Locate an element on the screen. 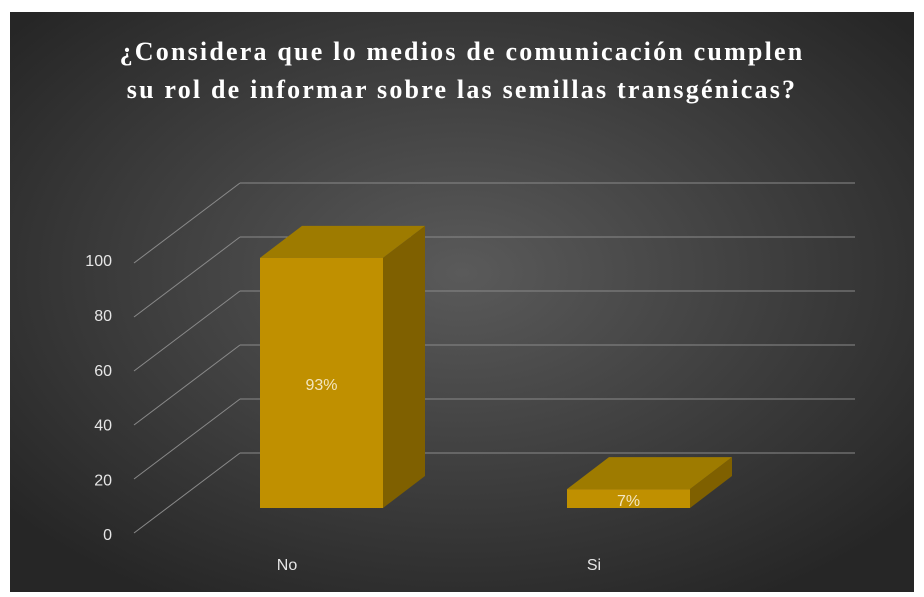  data-label: 93% is located at coordinates (321, 385).